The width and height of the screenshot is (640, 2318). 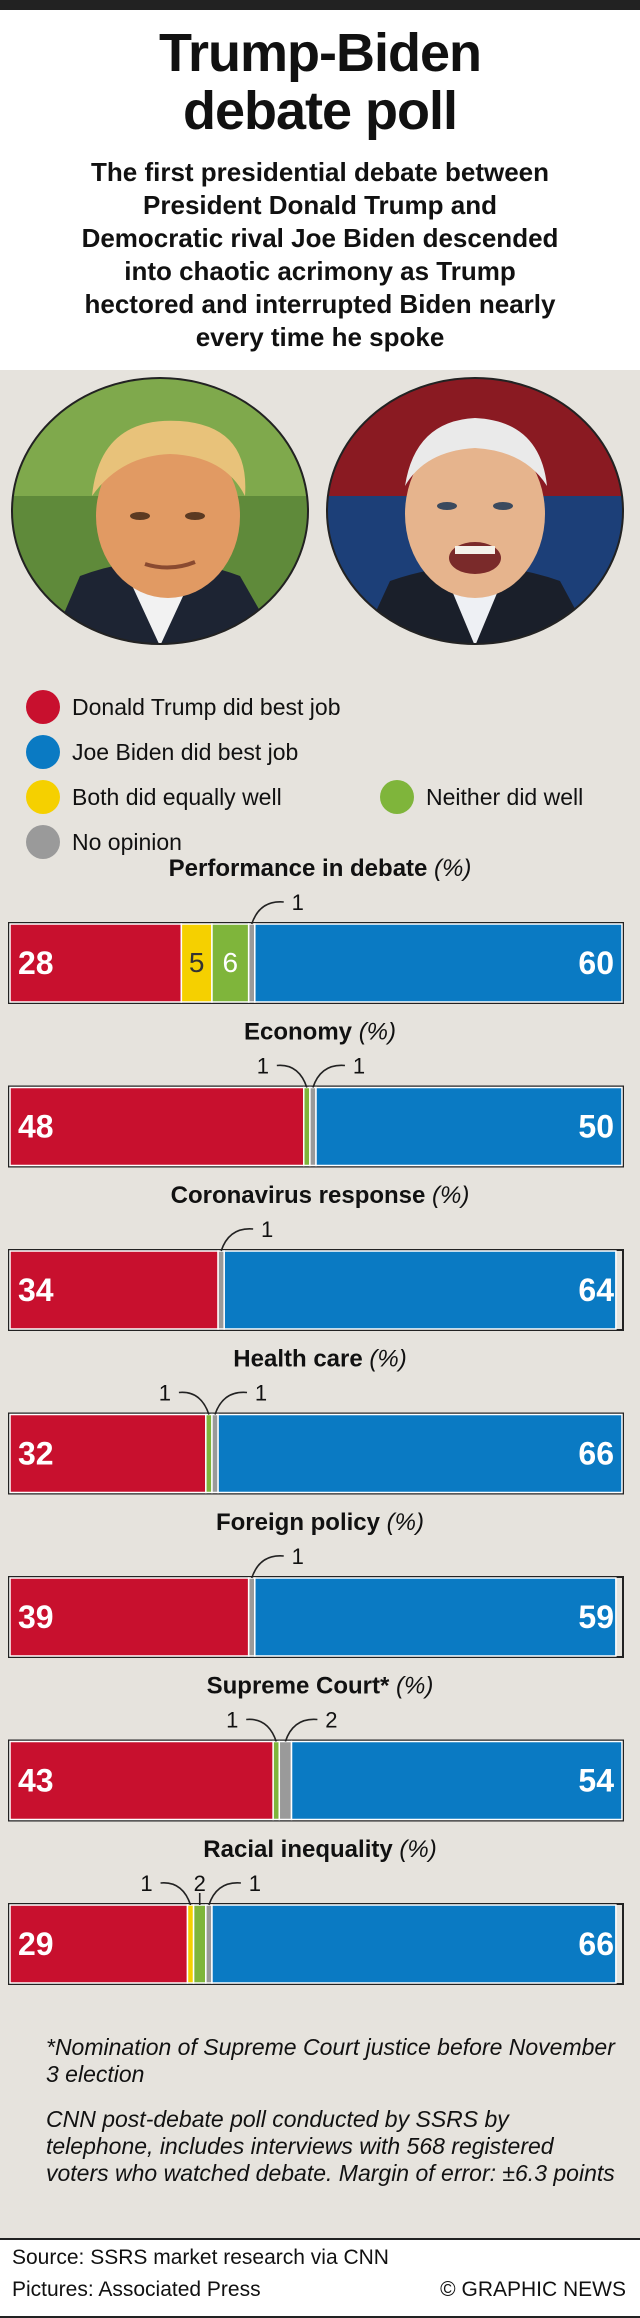 I want to click on legend-item-both: Both did equally well, so click(x=154, y=797).